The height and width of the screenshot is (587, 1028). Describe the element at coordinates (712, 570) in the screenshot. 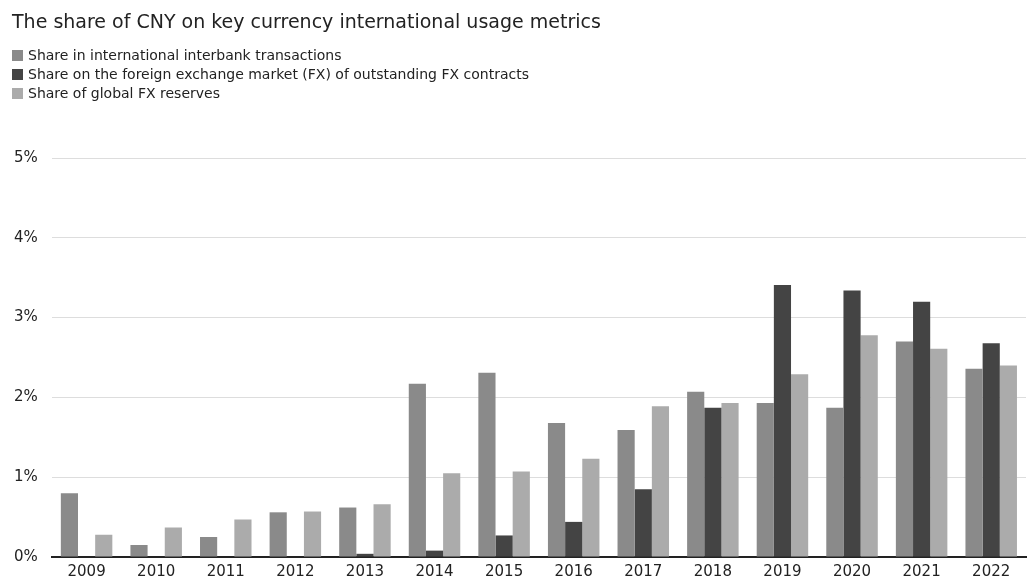

I see `x-tick-label: 2018` at that location.